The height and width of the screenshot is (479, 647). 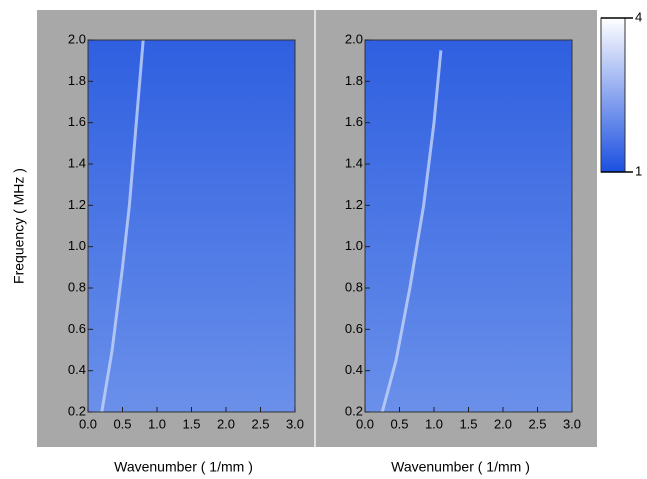 I want to click on colorbar-tick-label: 1, so click(x=638, y=170).